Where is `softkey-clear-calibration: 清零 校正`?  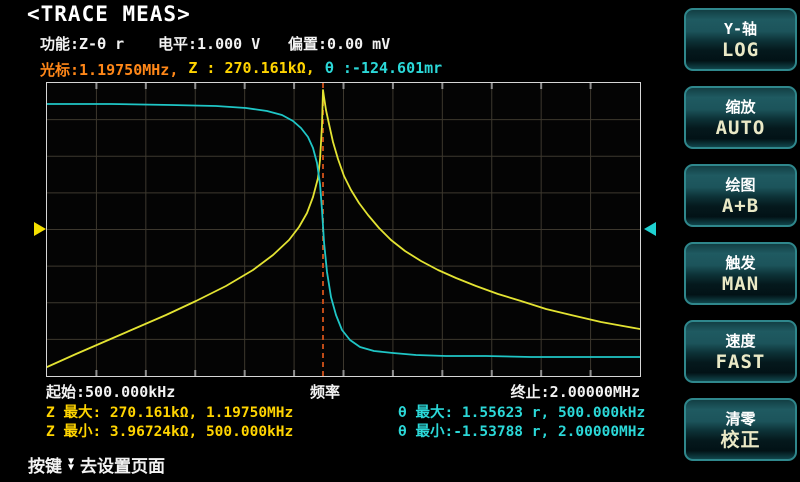
softkey-clear-calibration: 清零 校正 is located at coordinates (740, 429).